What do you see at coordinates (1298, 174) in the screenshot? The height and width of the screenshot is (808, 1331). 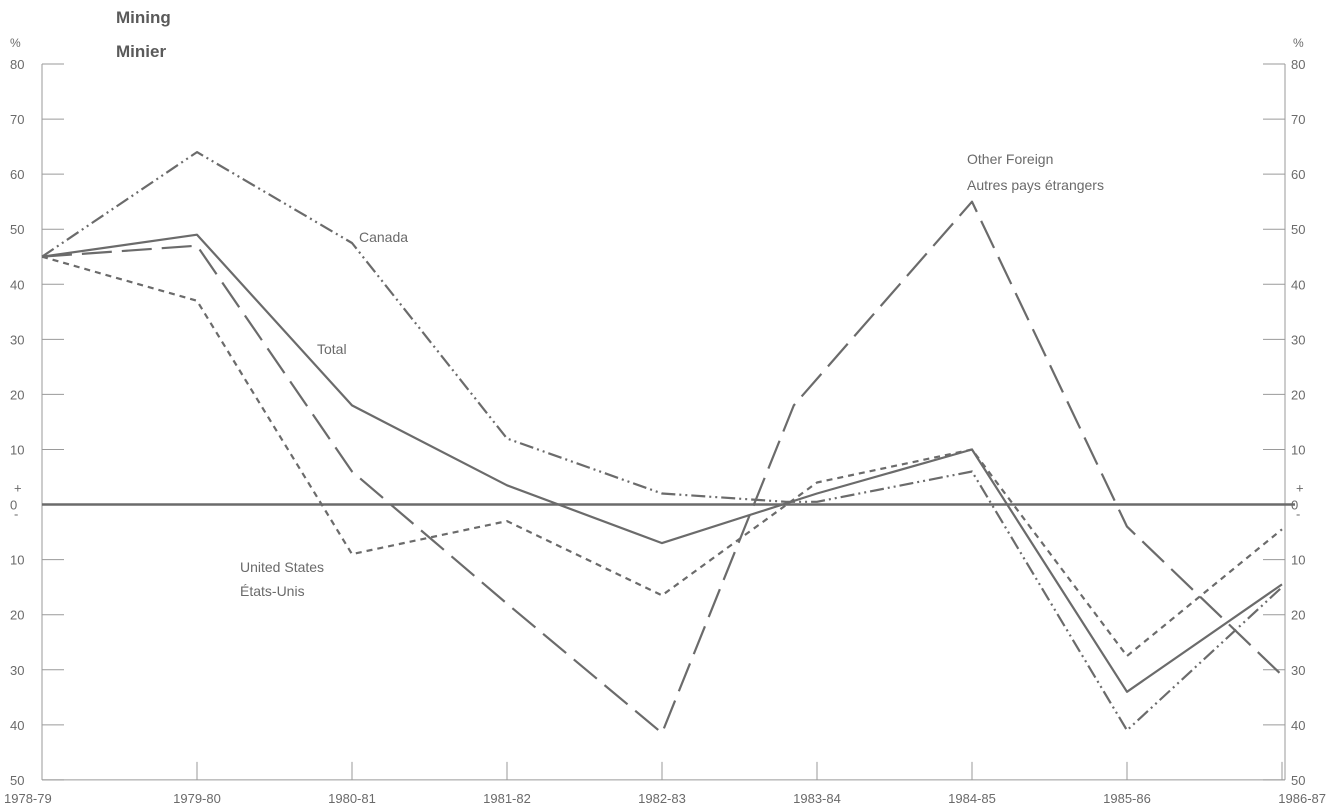 I see `y-tick-label-right: 60` at bounding box center [1298, 174].